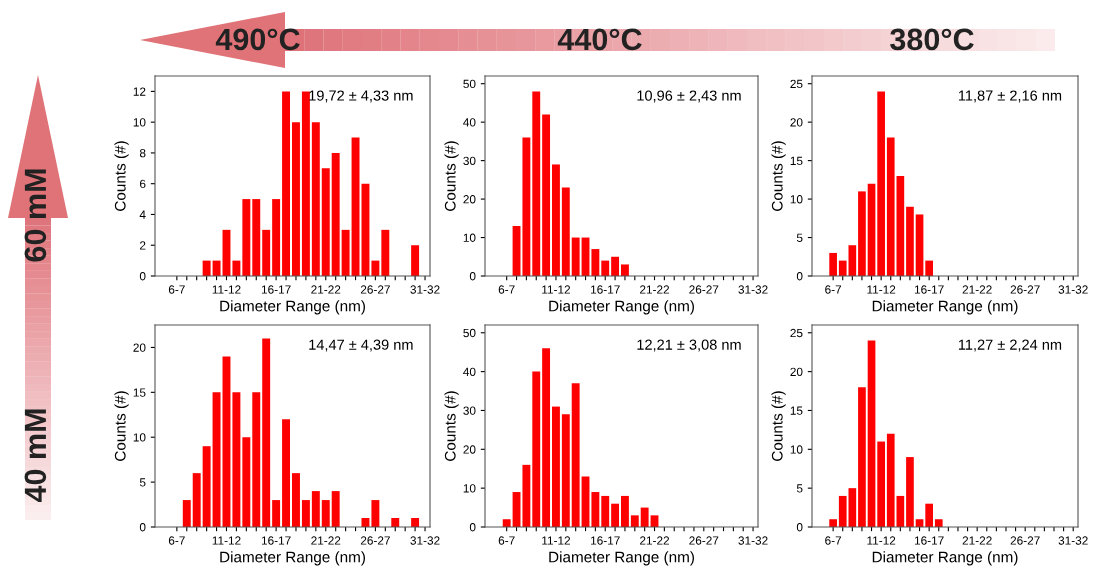 This screenshot has height=572, width=1096. I want to click on text: 490°C, so click(257, 39).